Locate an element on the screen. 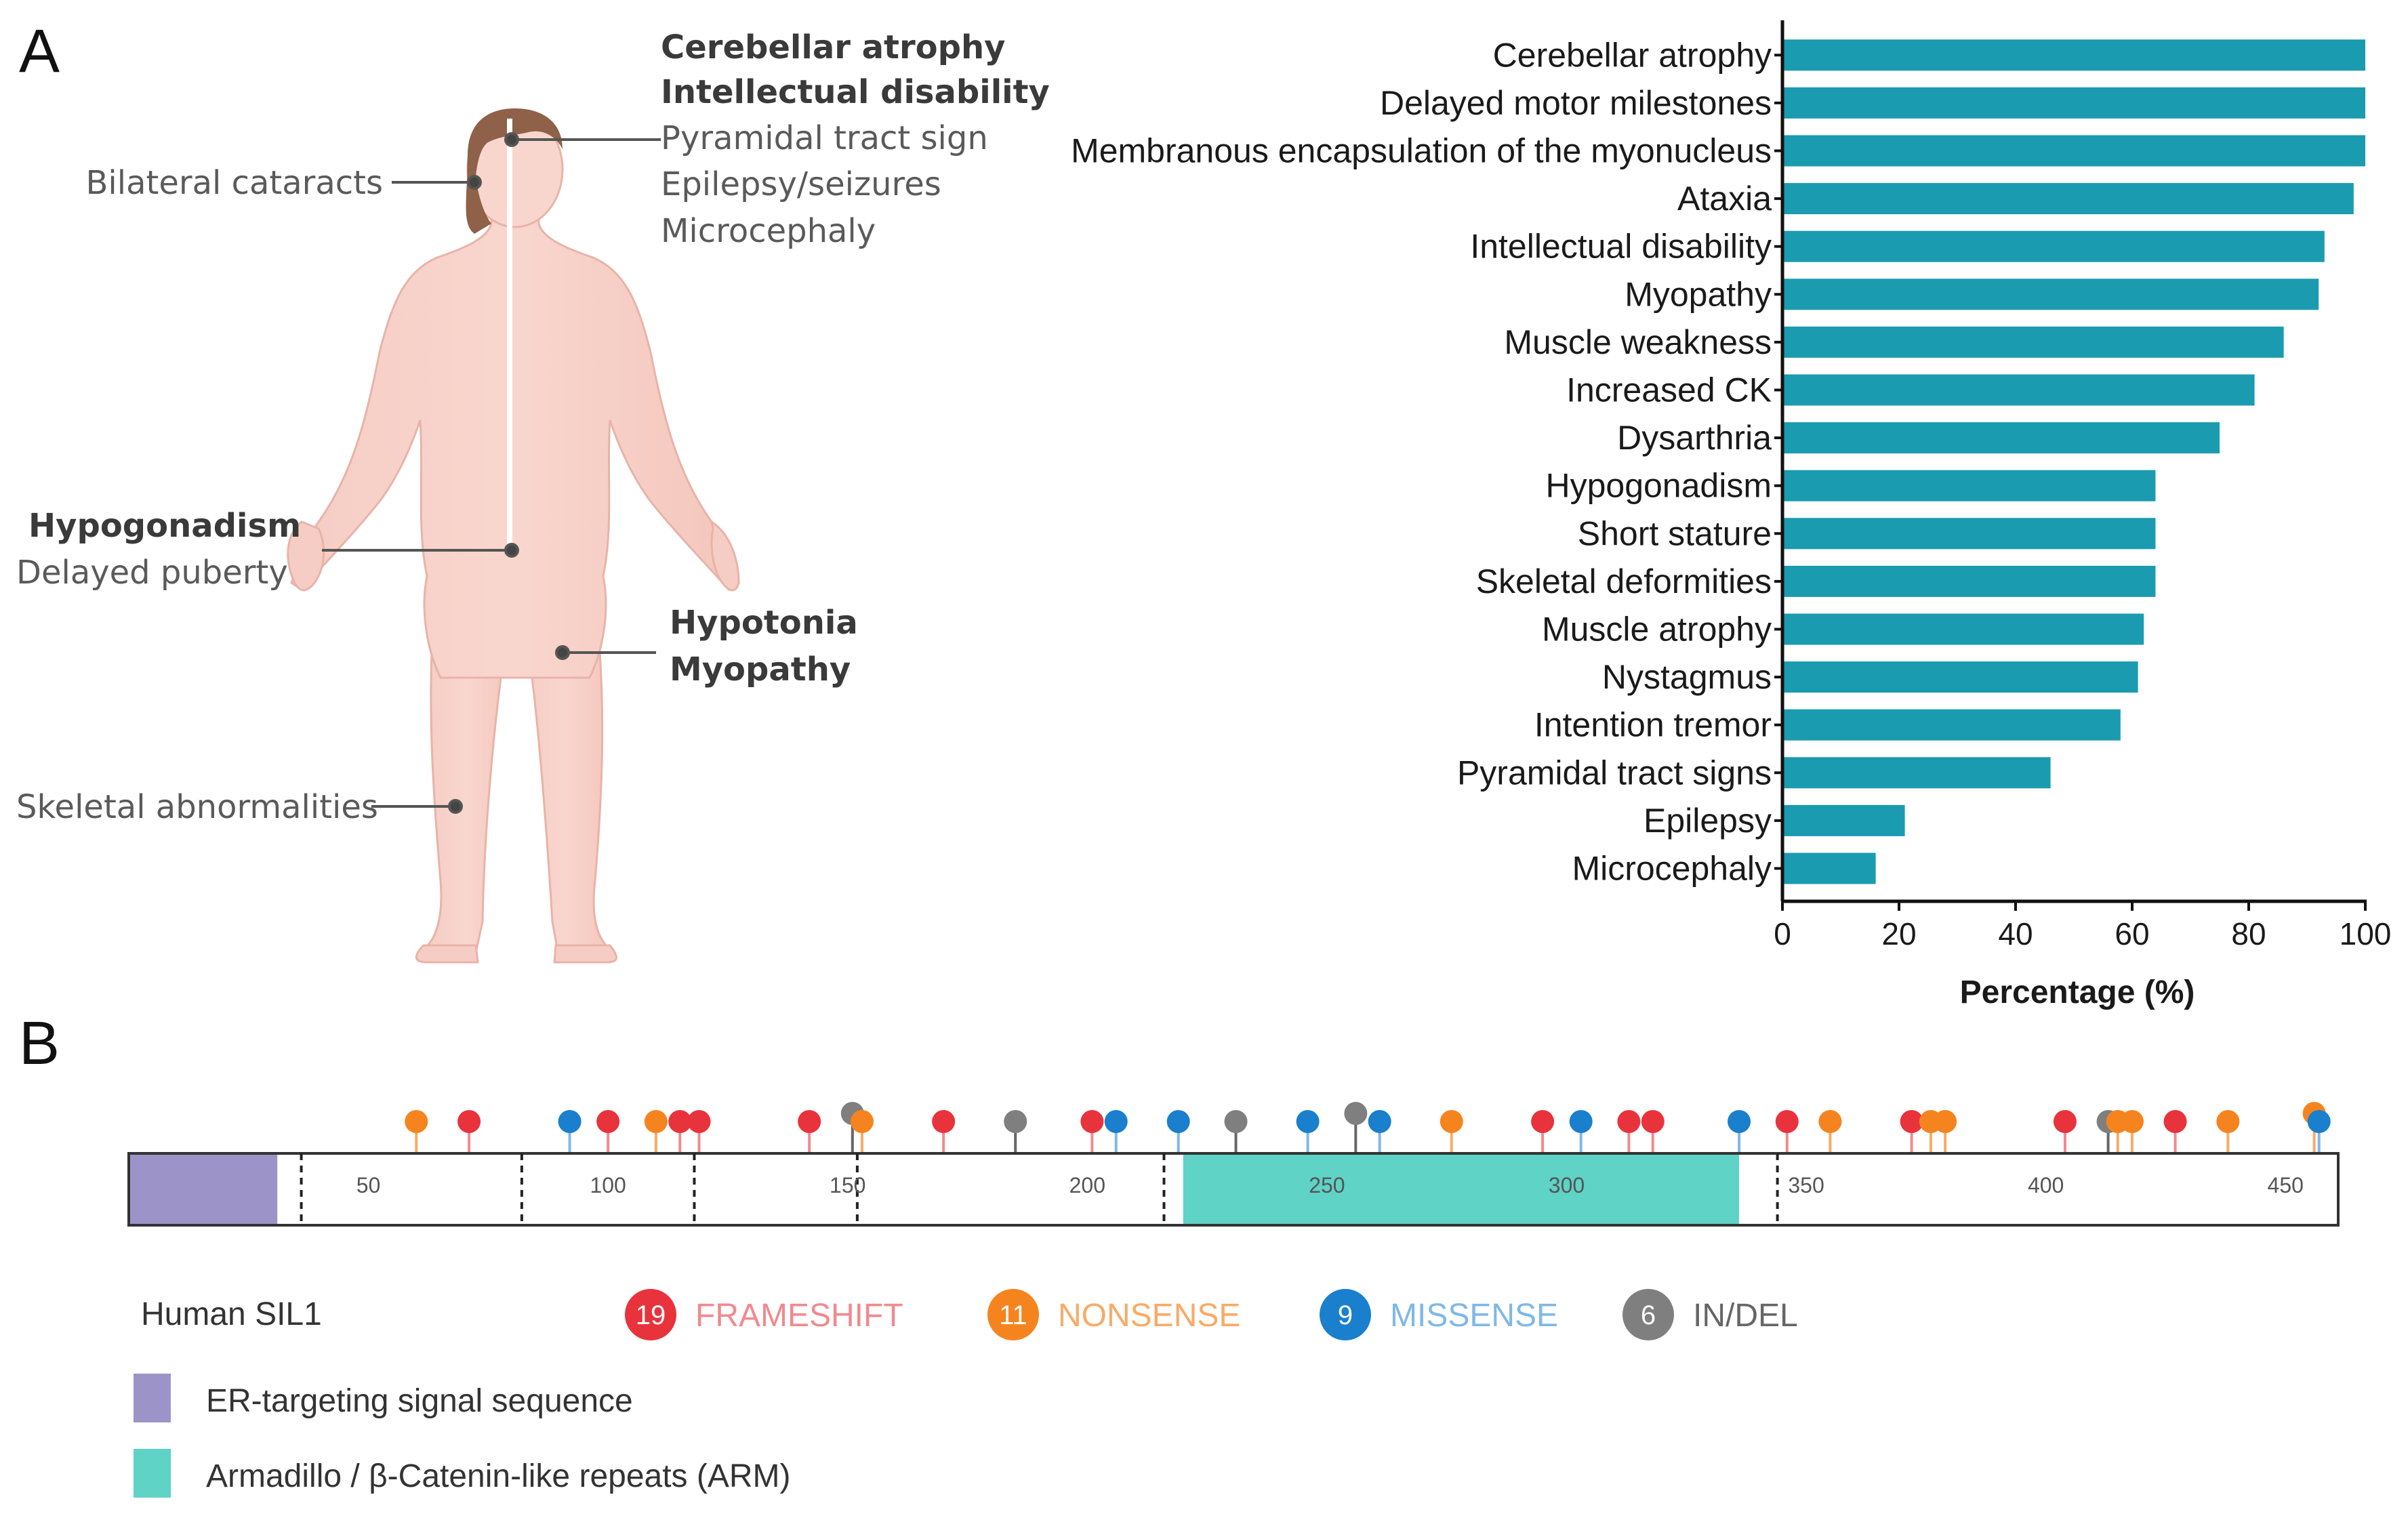 Image resolution: width=2408 pixels, height=1520 pixels. label-hypotonia: Hypotonia is located at coordinates (764, 623).